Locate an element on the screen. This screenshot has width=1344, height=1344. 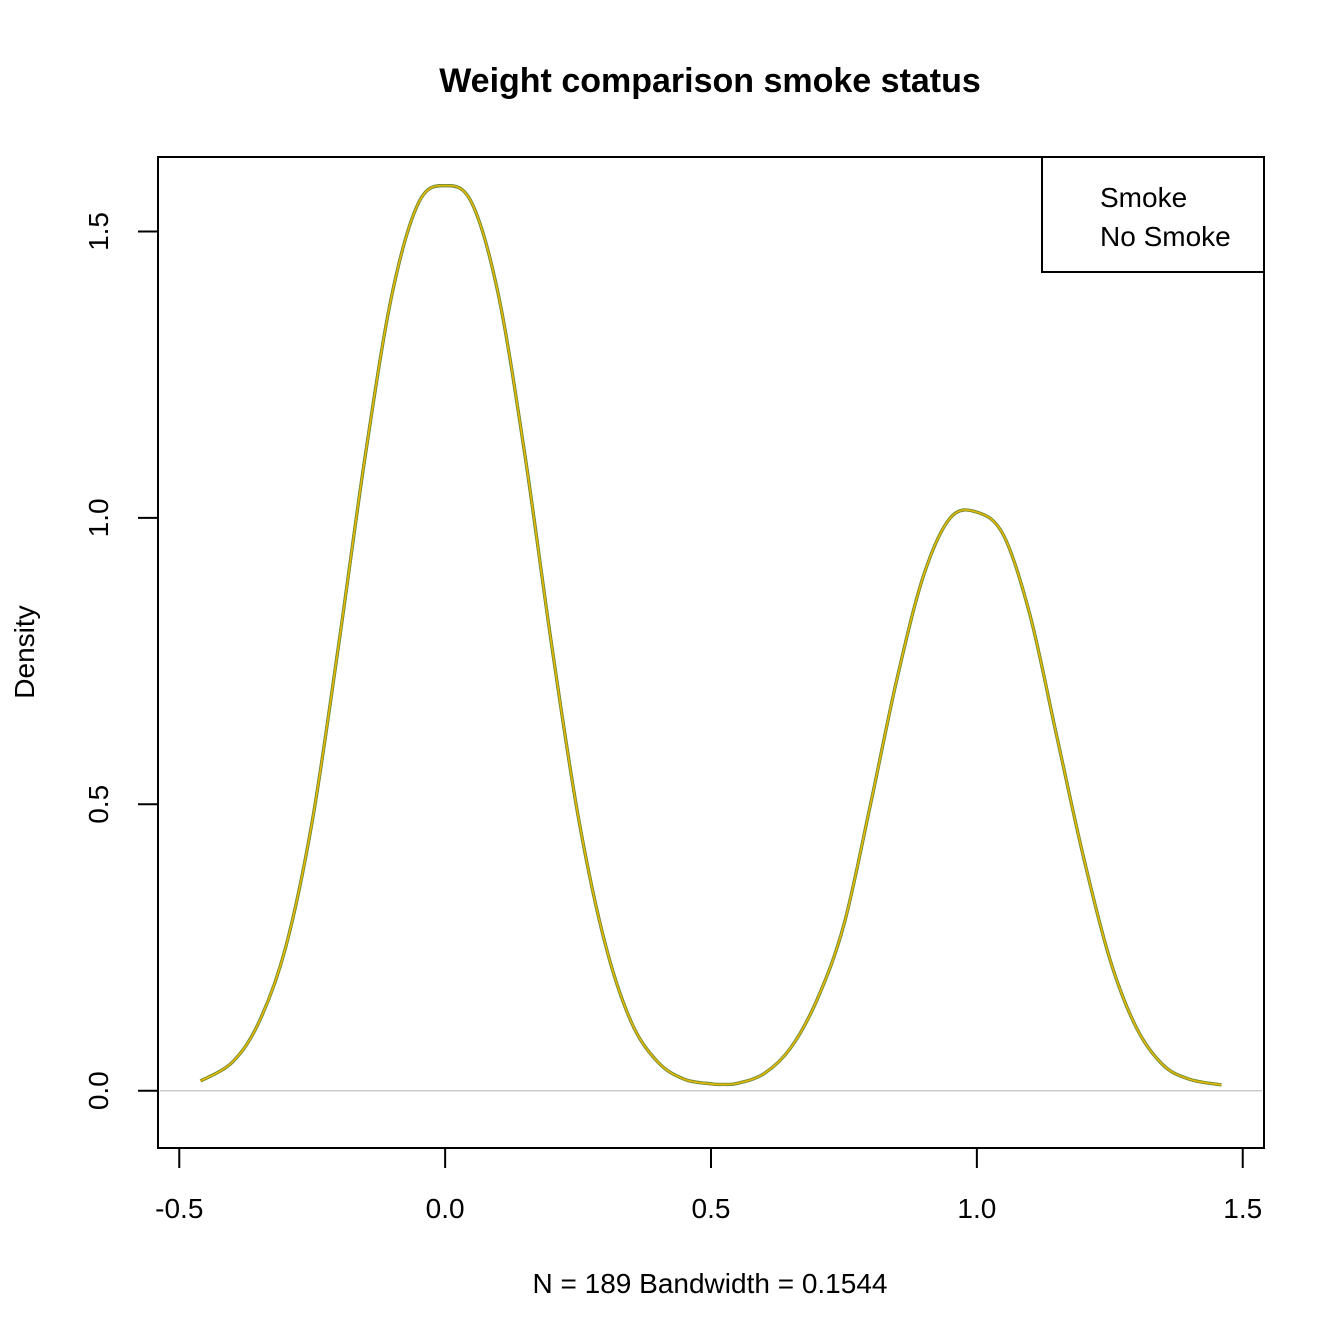
legend-entry-smoke: Smoke is located at coordinates (1143, 197).